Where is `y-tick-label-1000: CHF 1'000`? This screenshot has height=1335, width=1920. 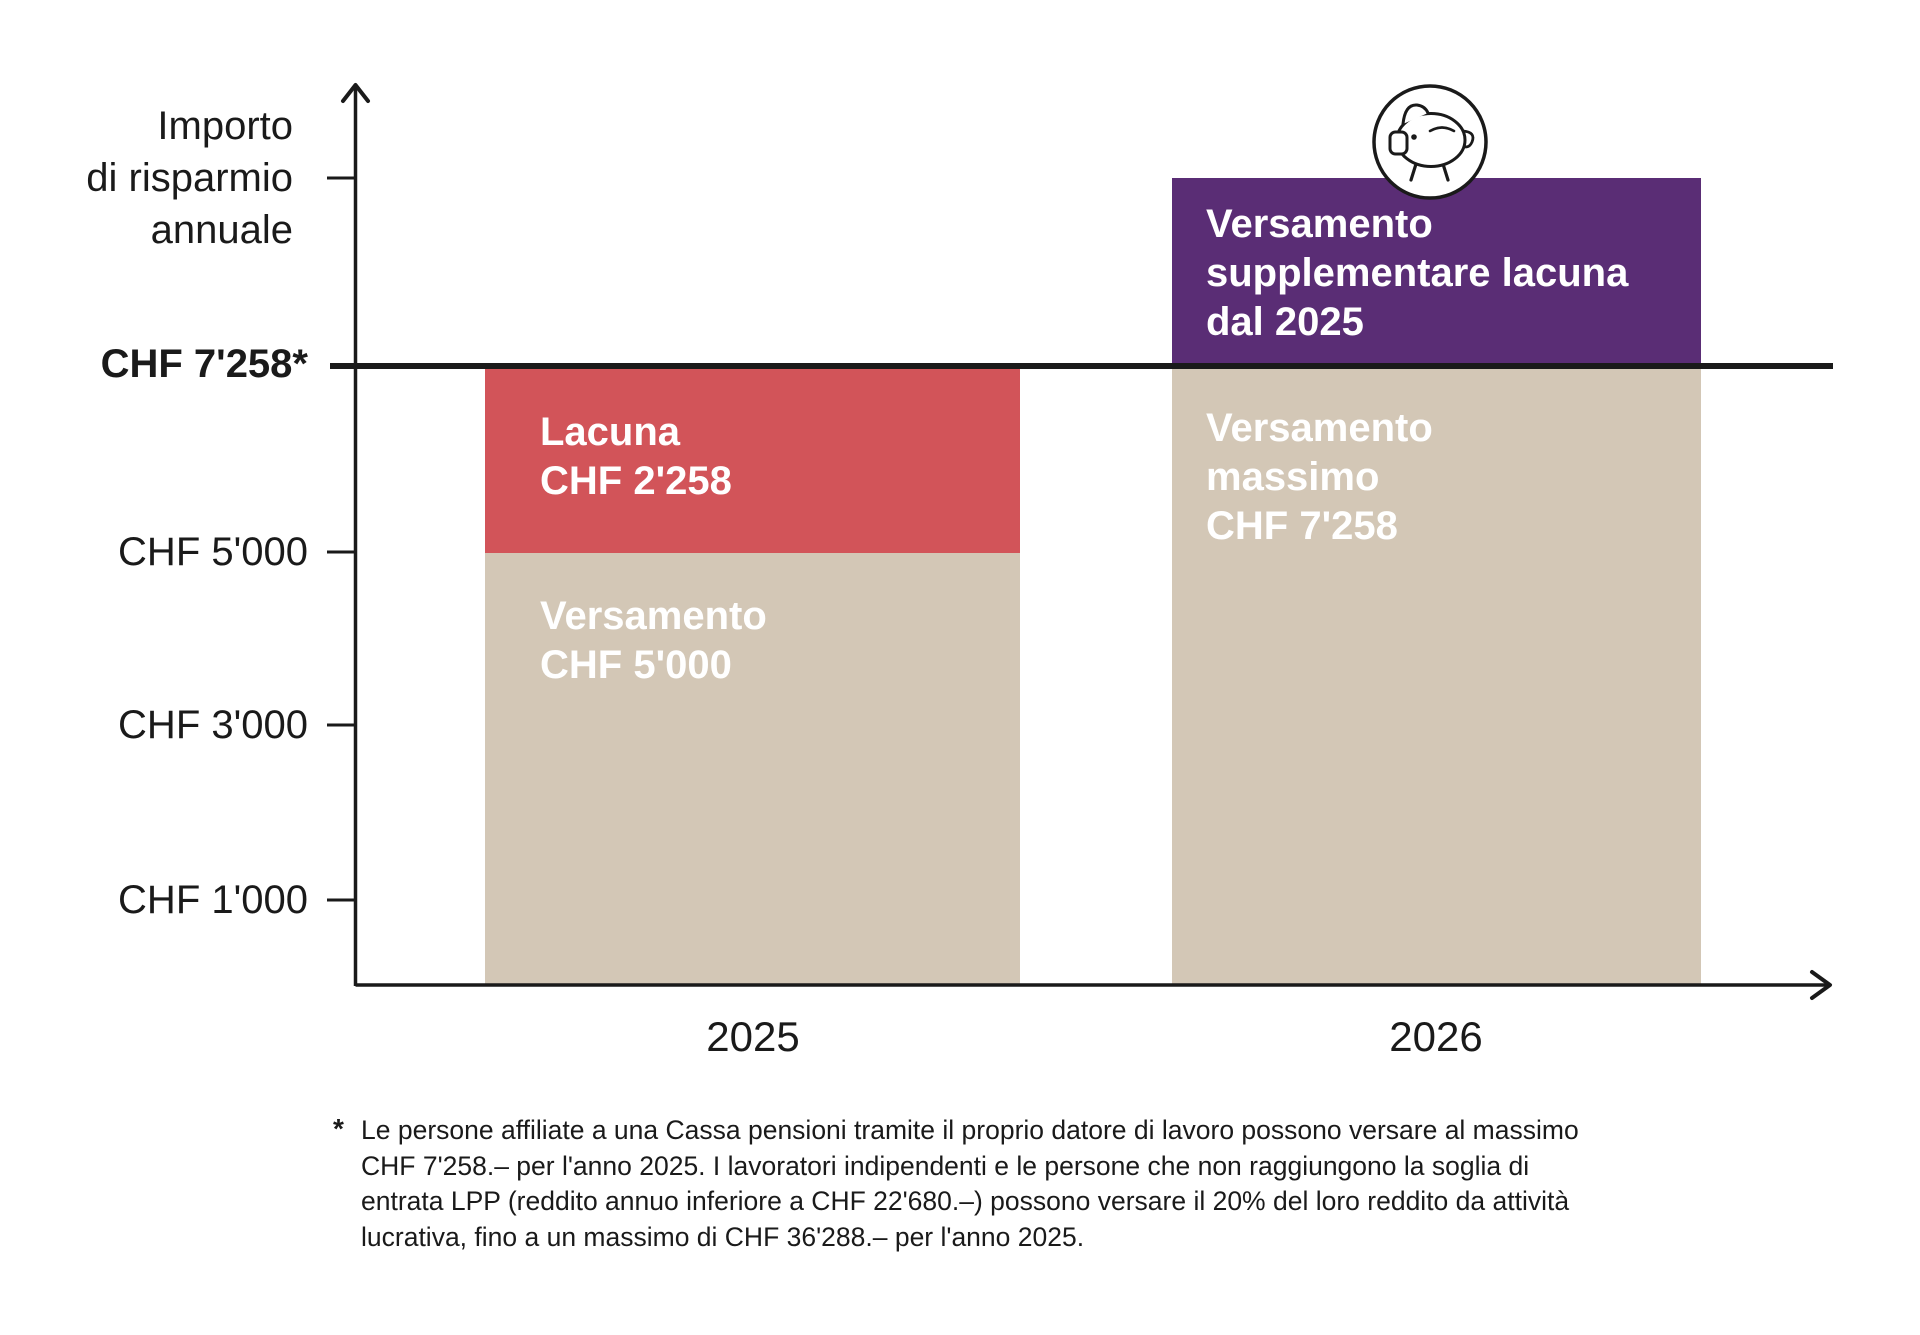 y-tick-label-1000: CHF 1'000 is located at coordinates (213, 900).